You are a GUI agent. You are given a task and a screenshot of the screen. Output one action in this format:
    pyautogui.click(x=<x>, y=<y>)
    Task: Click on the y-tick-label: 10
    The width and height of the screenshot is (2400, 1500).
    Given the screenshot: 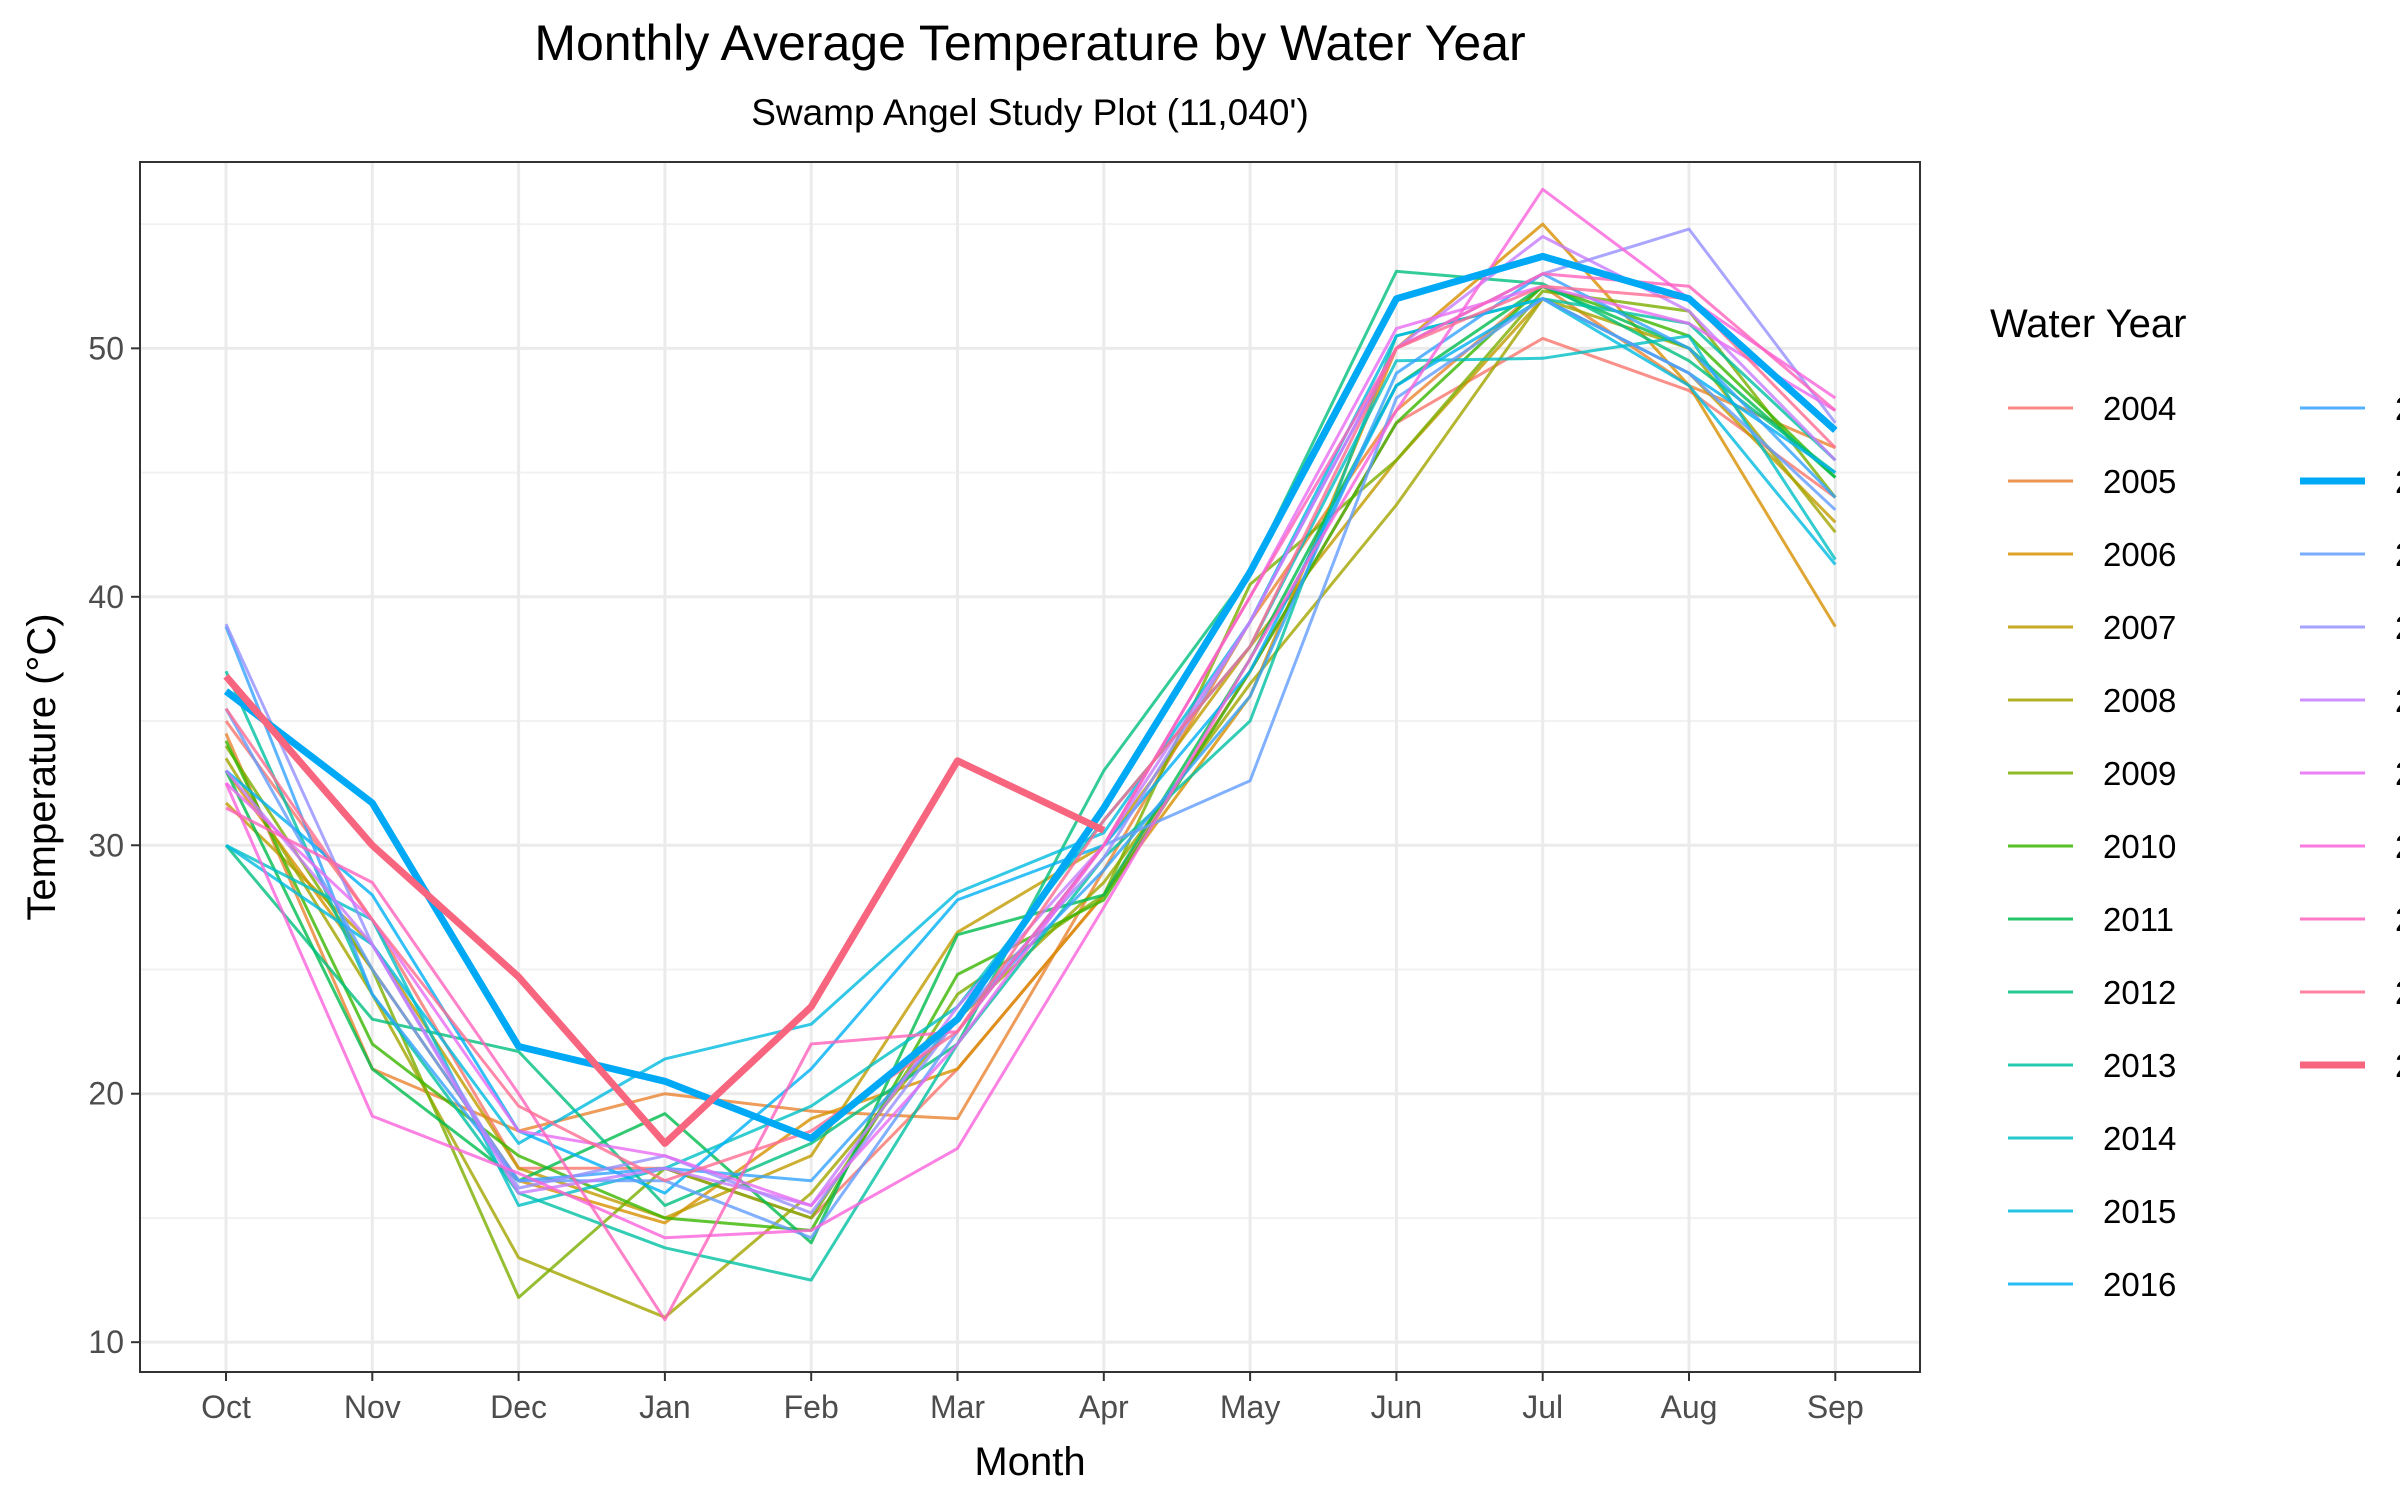 What is the action you would take?
    pyautogui.click(x=106, y=1342)
    